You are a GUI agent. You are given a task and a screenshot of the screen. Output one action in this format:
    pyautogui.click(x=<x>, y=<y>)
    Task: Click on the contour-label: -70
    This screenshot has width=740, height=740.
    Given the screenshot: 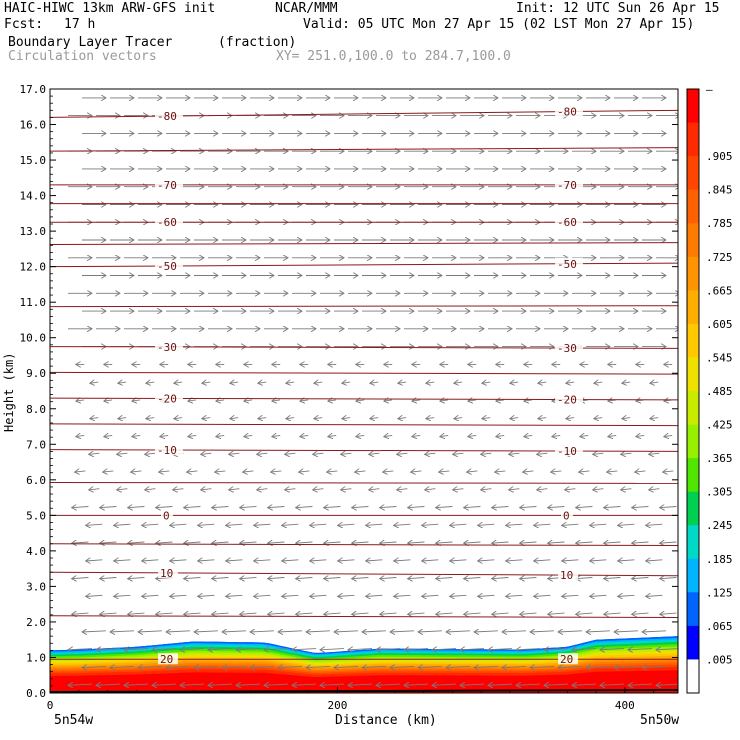 What is the action you would take?
    pyautogui.click(x=567, y=185)
    